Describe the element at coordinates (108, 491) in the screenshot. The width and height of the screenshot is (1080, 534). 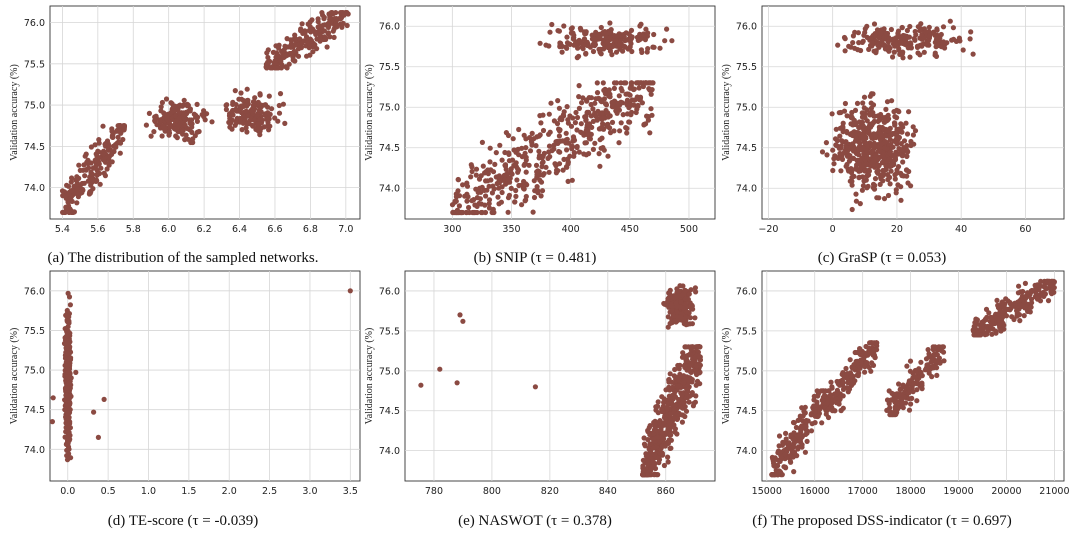
I see `x-tick-label: 0.5` at that location.